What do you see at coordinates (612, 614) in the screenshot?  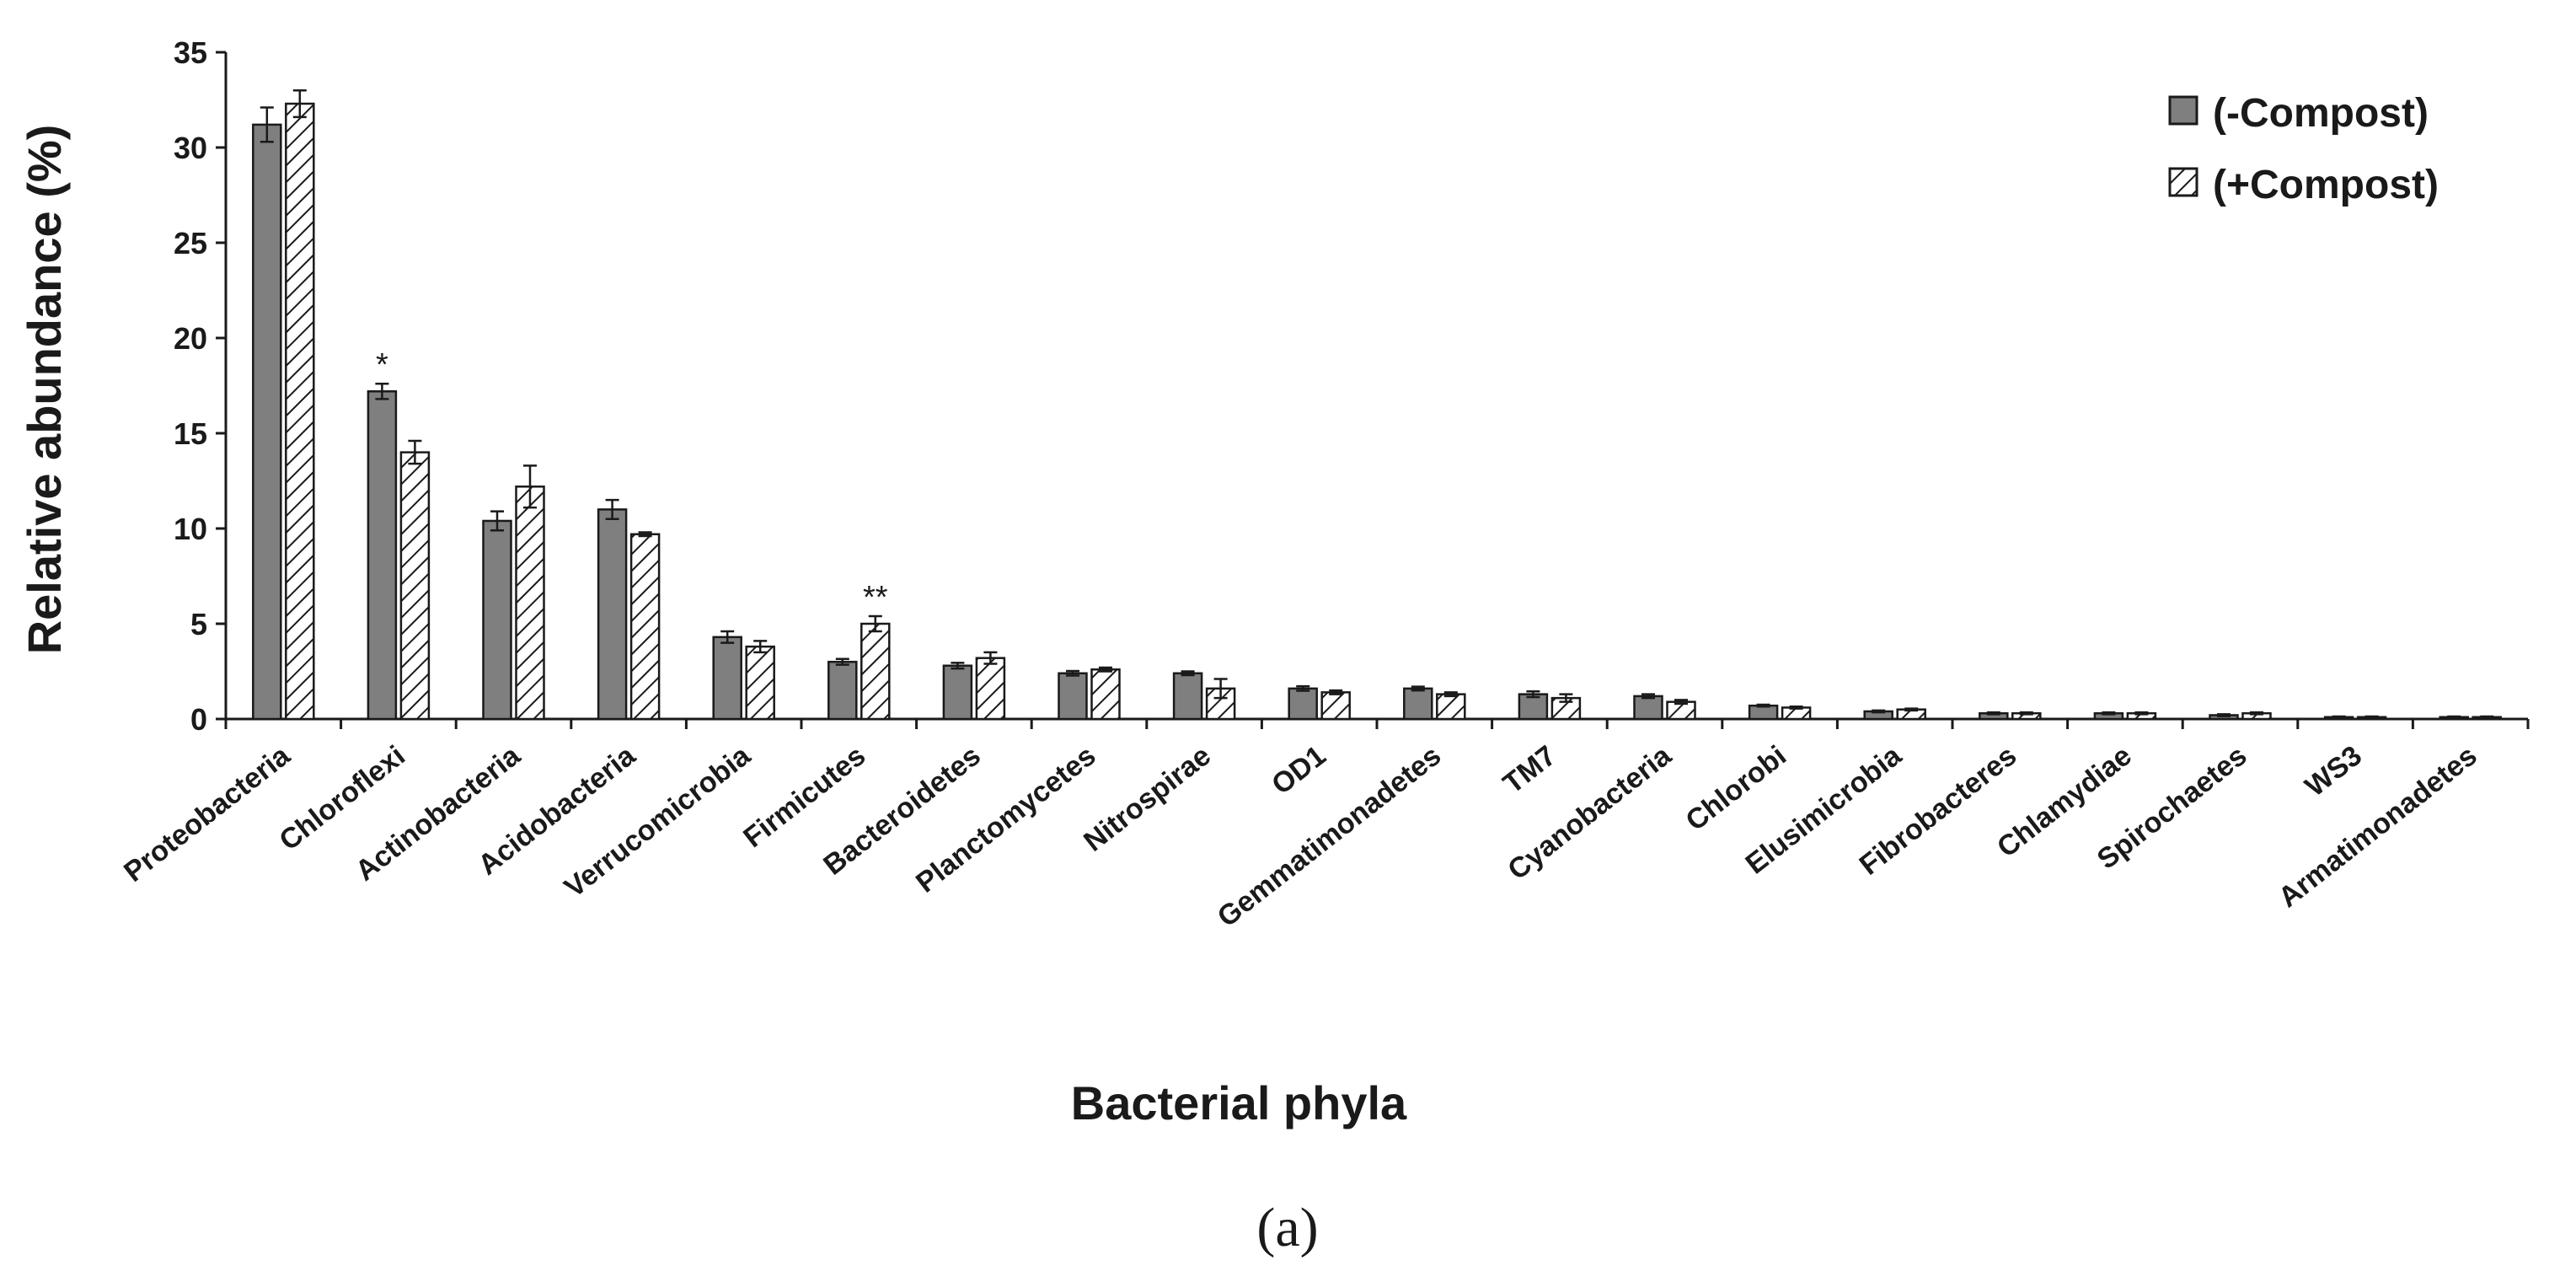 I see `bar-acidobacteria-minus-compost` at bounding box center [612, 614].